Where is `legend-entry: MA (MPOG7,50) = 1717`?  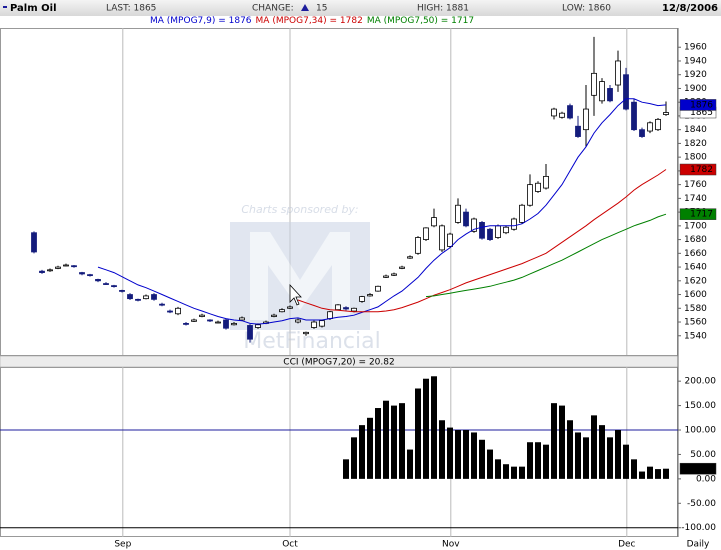 legend-entry: MA (MPOG7,50) = 1717 is located at coordinates (420, 21).